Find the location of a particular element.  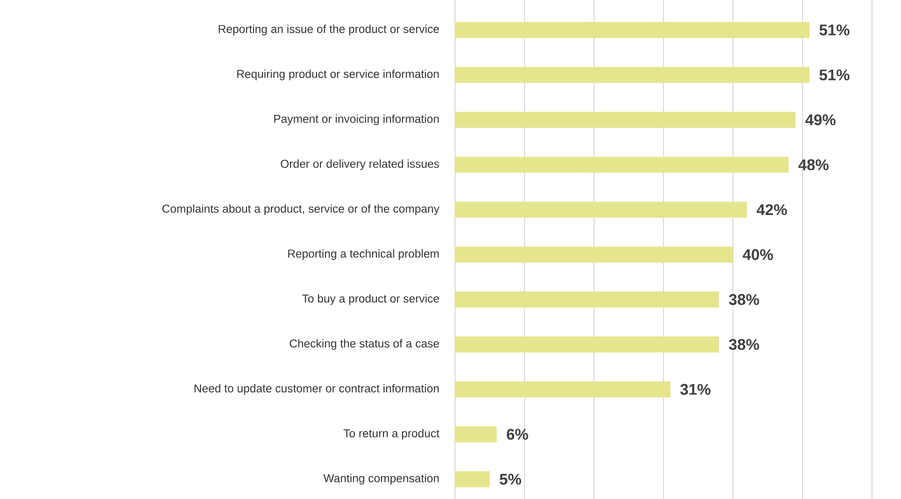

y-tick-label: Need to update customer or contract information is located at coordinates (316, 389).